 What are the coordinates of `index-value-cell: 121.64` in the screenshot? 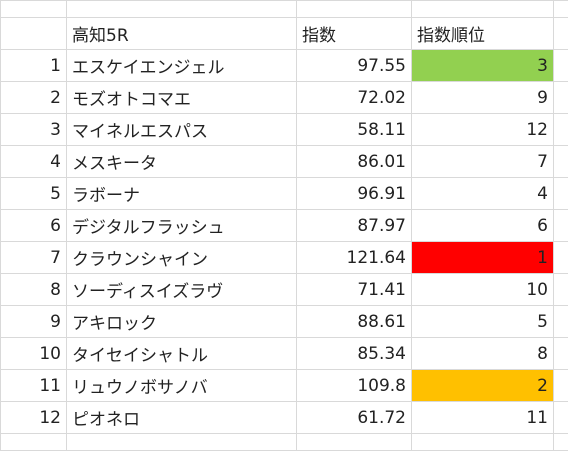 It's located at (354, 257).